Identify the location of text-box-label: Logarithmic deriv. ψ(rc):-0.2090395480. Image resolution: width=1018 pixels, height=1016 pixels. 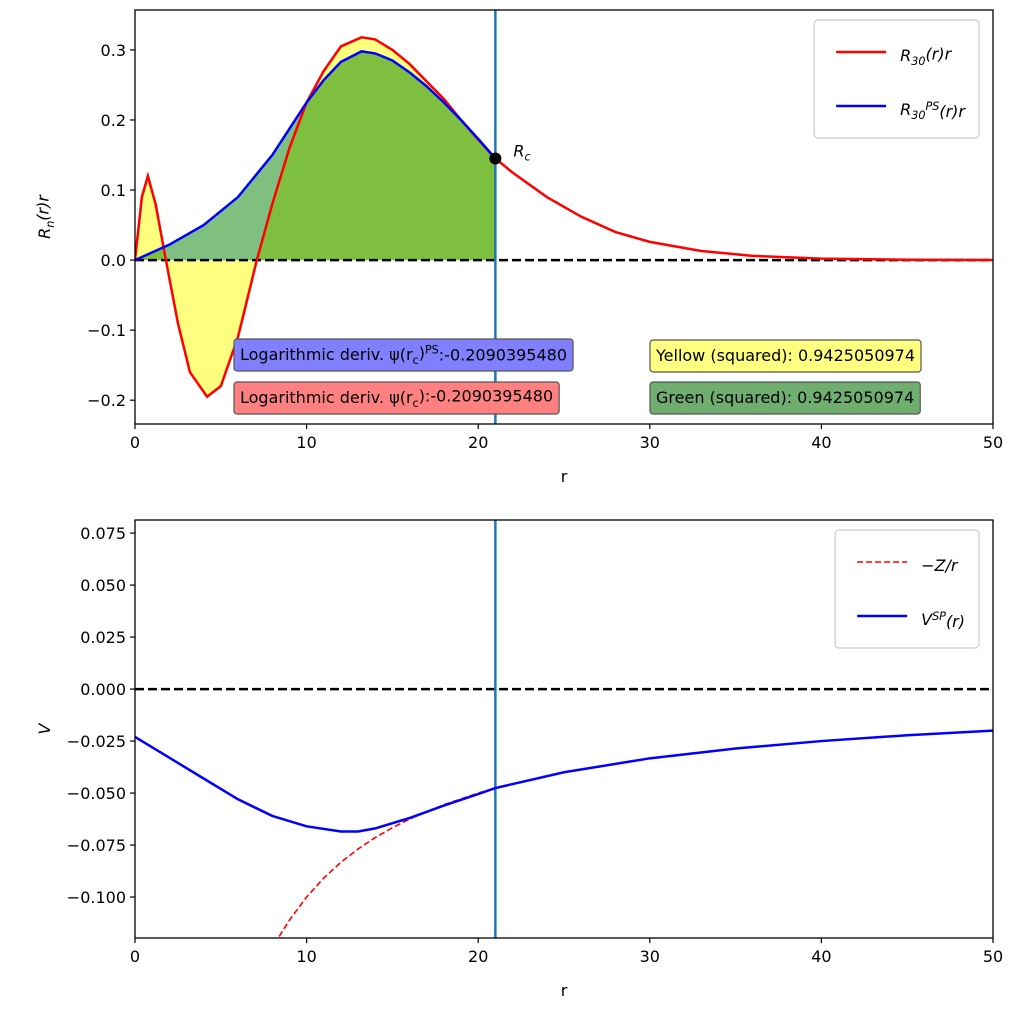
(396, 398).